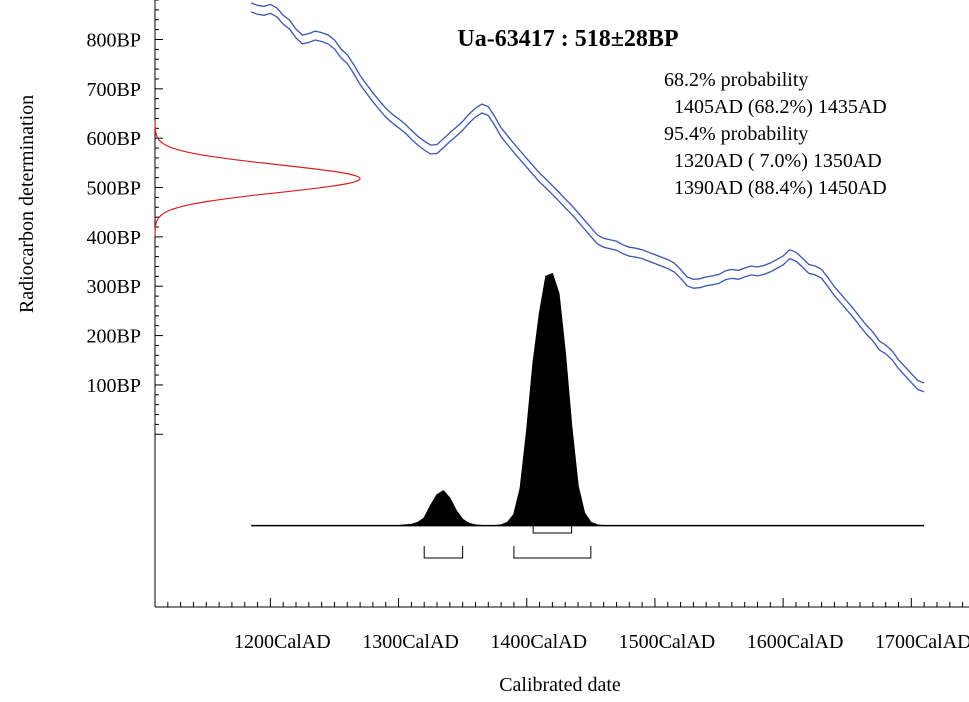  I want to click on measurement-curve, so click(257, 178).